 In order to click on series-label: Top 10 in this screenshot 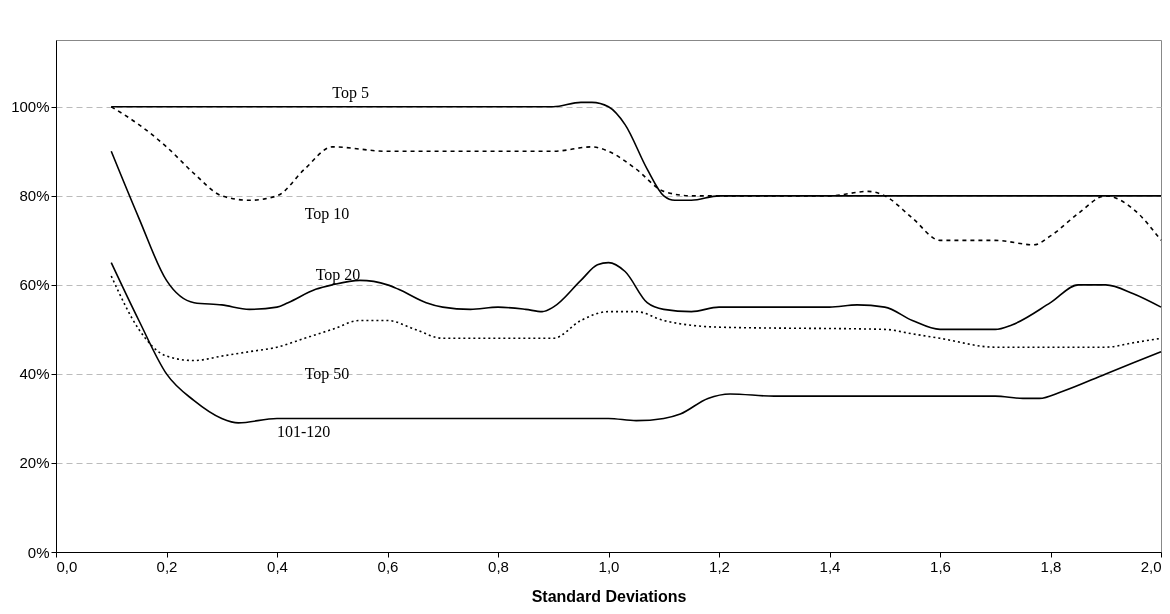, I will do `click(327, 214)`.